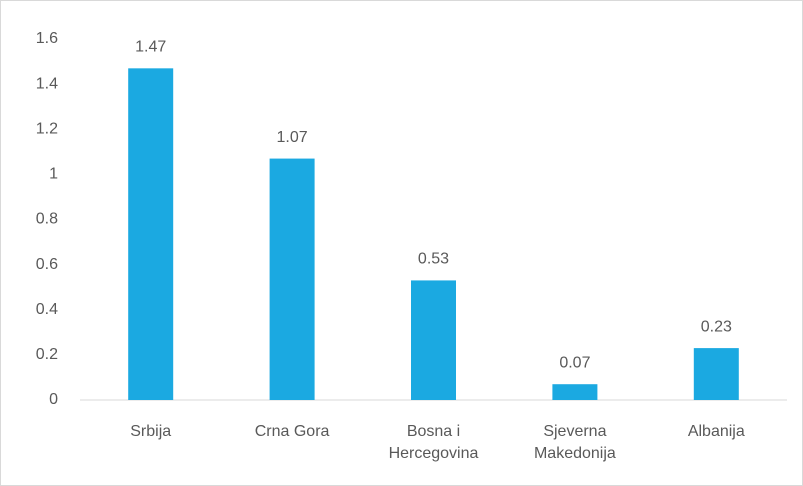 The height and width of the screenshot is (486, 803). What do you see at coordinates (716, 431) in the screenshot?
I see `x-tick-label: Albanija` at bounding box center [716, 431].